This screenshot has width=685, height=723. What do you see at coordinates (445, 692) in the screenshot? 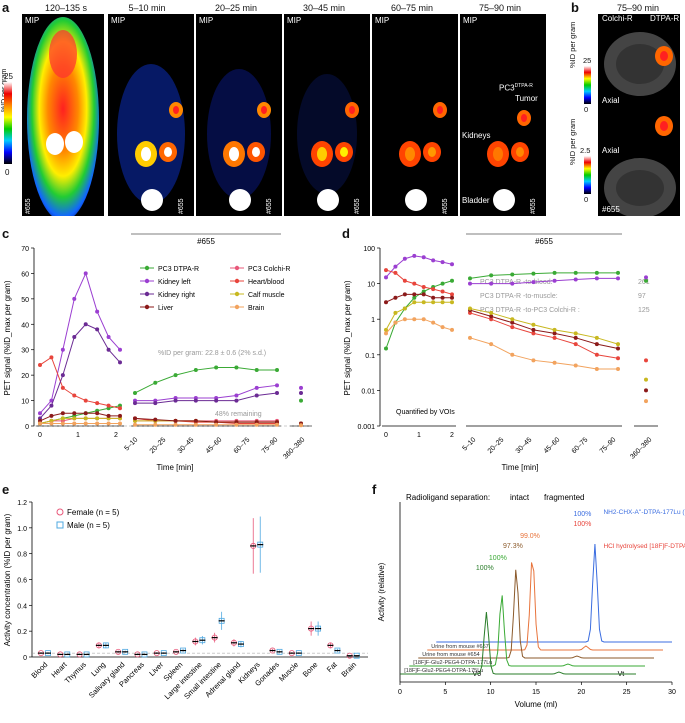
I see `xtick-label-f: 5` at bounding box center [445, 692].